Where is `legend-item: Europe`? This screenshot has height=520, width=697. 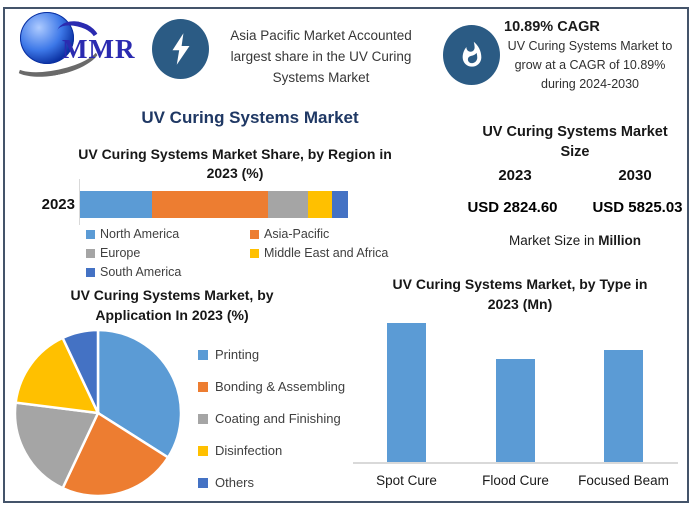 legend-item: Europe is located at coordinates (166, 253).